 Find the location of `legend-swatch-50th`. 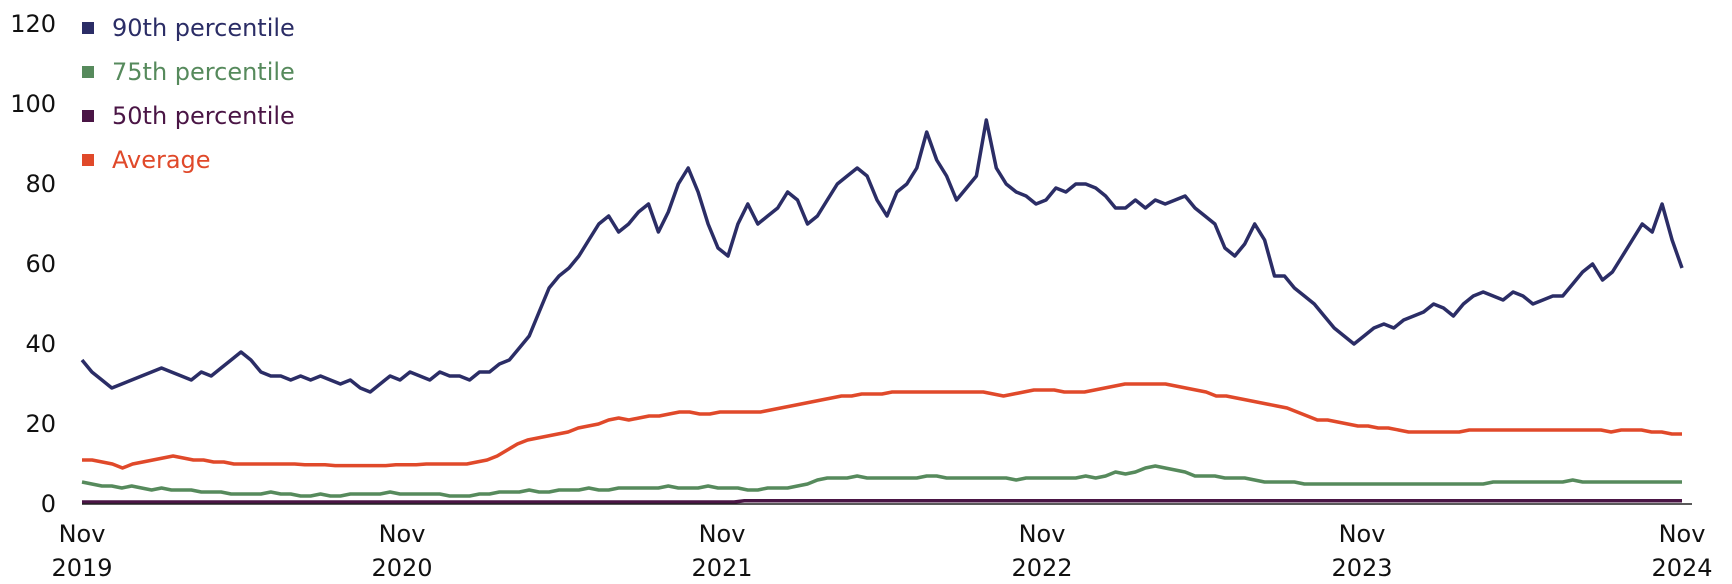

legend-swatch-50th is located at coordinates (88, 116).